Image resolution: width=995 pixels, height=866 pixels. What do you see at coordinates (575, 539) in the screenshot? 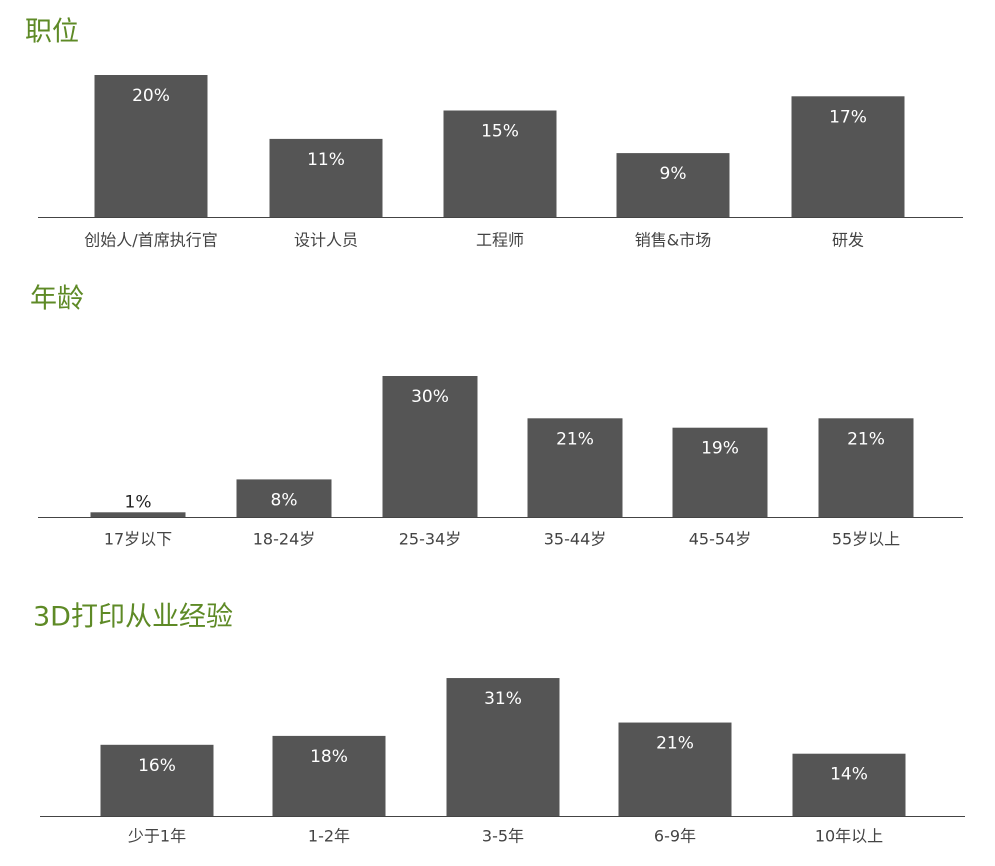
I see `category-label: 35-44岁` at bounding box center [575, 539].